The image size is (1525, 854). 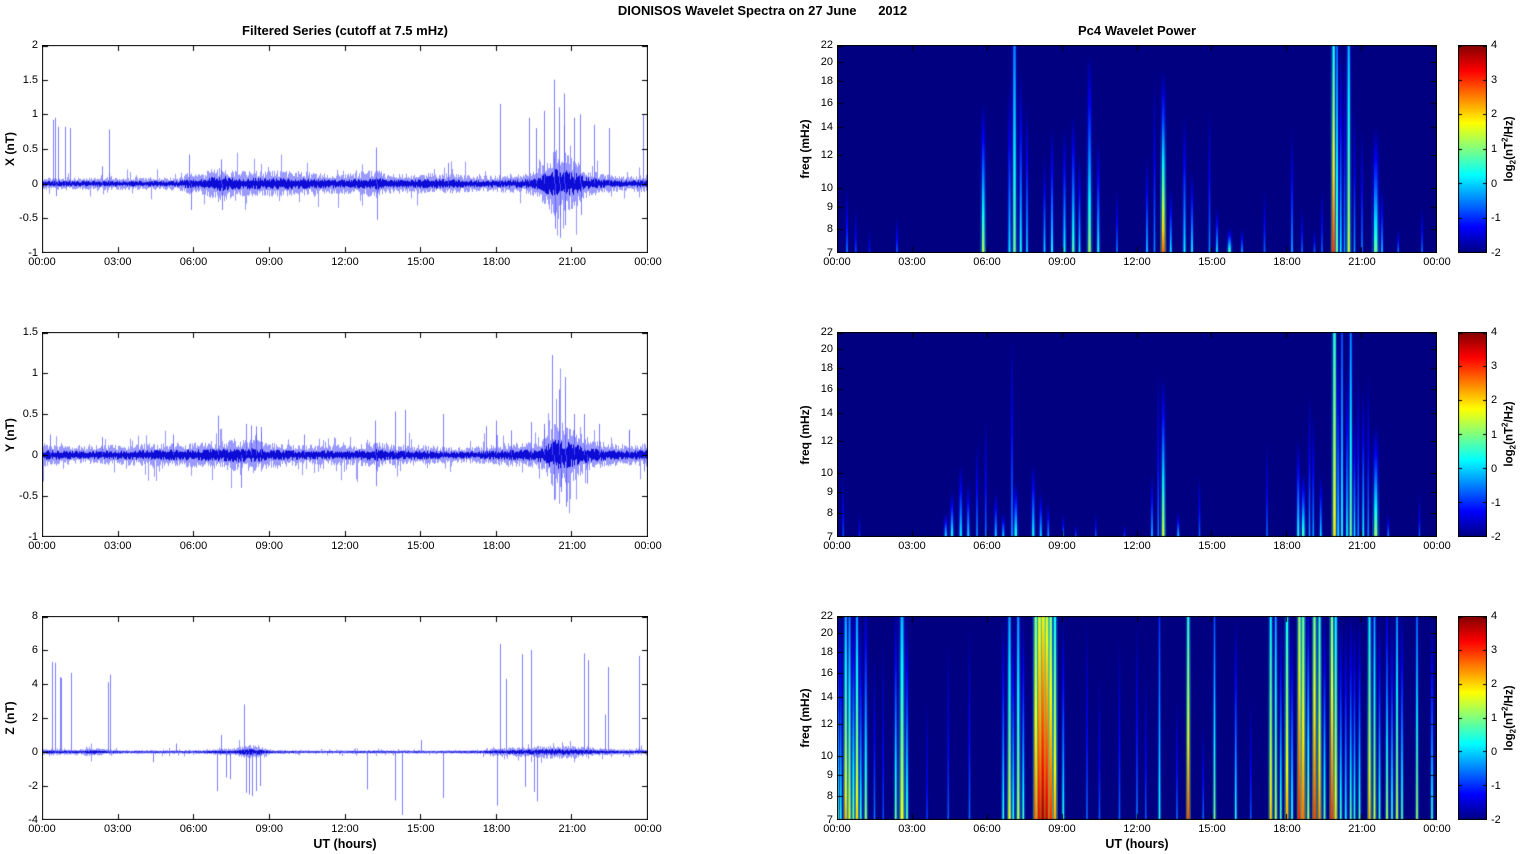 What do you see at coordinates (1137, 718) in the screenshot?
I see `z-pc4-wavelet-heatmap` at bounding box center [1137, 718].